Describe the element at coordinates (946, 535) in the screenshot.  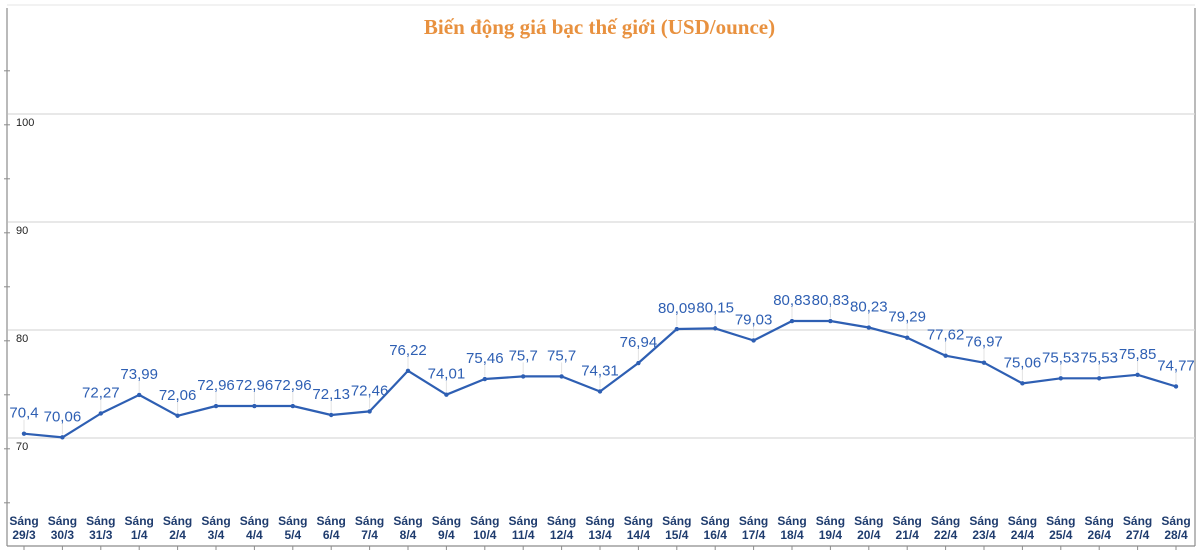
I see `x-tick-label: 22/4` at that location.